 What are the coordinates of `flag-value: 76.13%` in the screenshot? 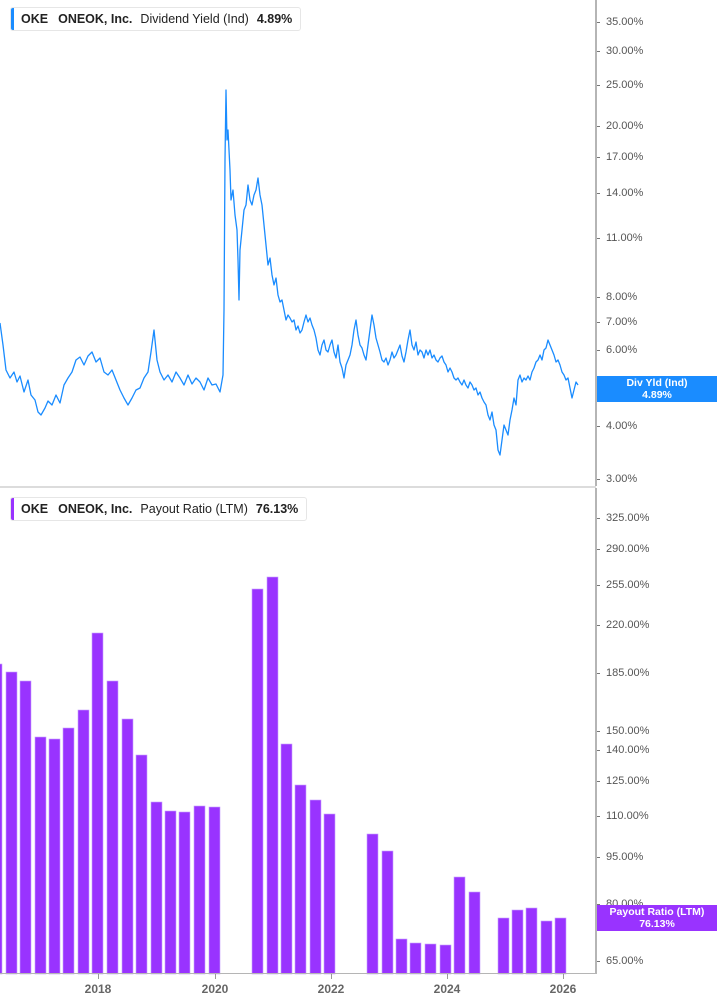 It's located at (657, 924).